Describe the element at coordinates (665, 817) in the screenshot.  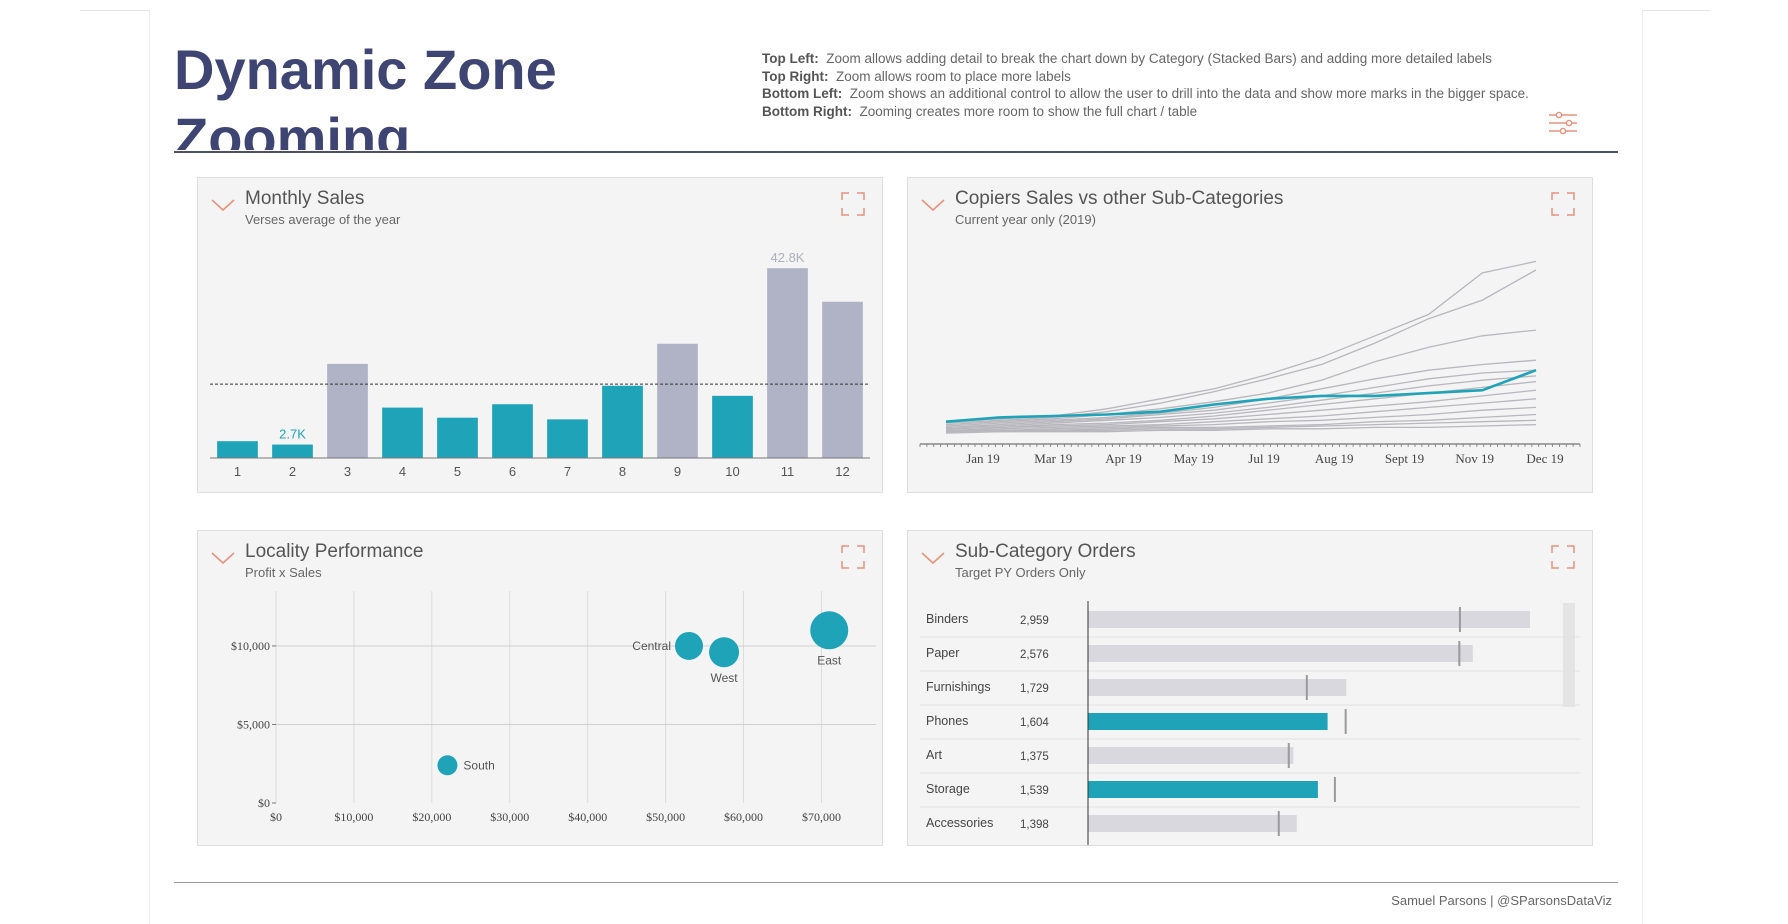
I see `x-tick-label: $50,000` at that location.